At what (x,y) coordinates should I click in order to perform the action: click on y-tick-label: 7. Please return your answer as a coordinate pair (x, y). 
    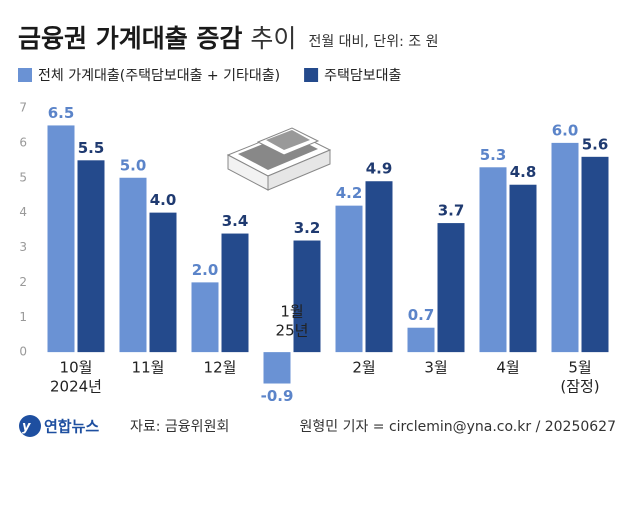
    Looking at the image, I should click on (23, 108).